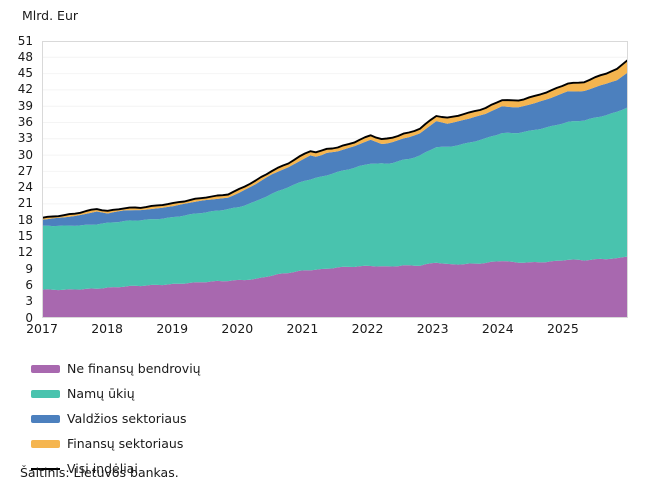 The width and height of the screenshot is (650, 500). Describe the element at coordinates (25, 138) in the screenshot. I see `y-tick-label: 33` at that location.